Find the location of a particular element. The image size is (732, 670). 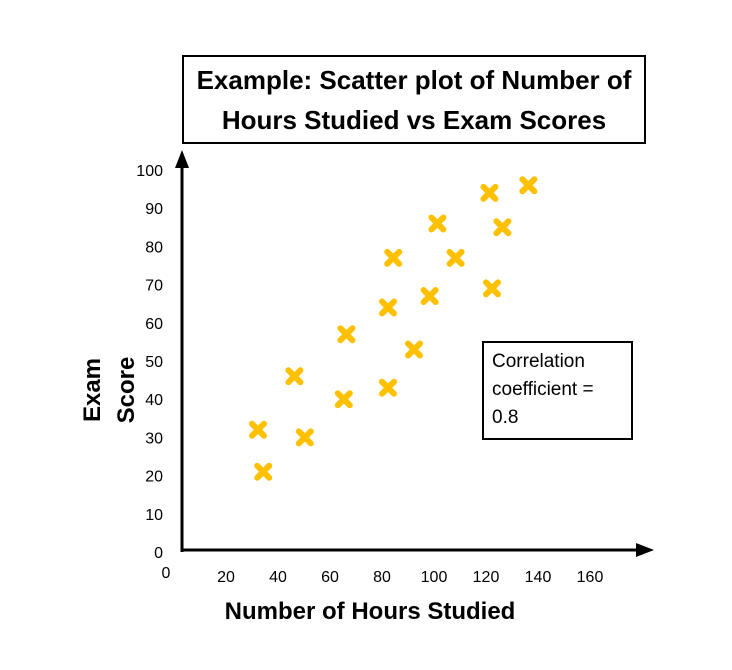

x-tick-label: 80 is located at coordinates (382, 577).